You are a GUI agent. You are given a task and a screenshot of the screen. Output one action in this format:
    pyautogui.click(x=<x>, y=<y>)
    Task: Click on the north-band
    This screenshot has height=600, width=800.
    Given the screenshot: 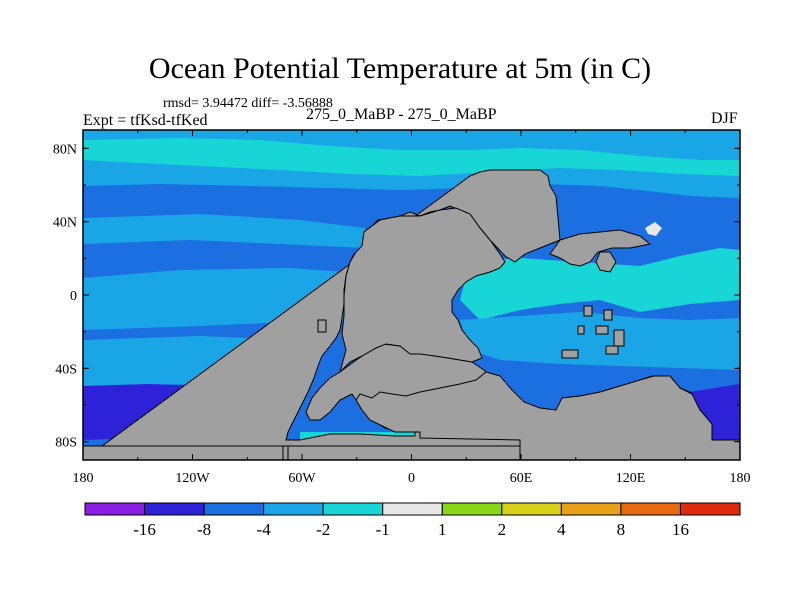 What is the action you would take?
    pyautogui.click(x=224, y=231)
    